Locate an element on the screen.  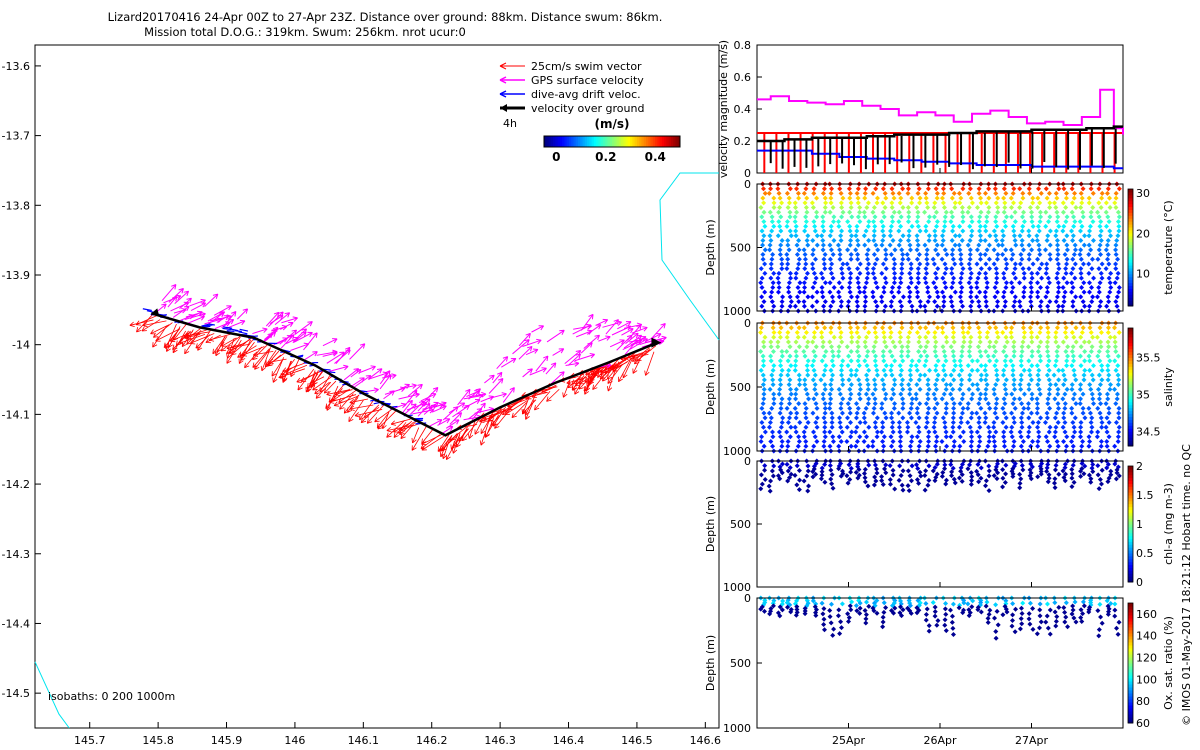
salinity-colorbar-segment is located at coordinates (1130, 347).